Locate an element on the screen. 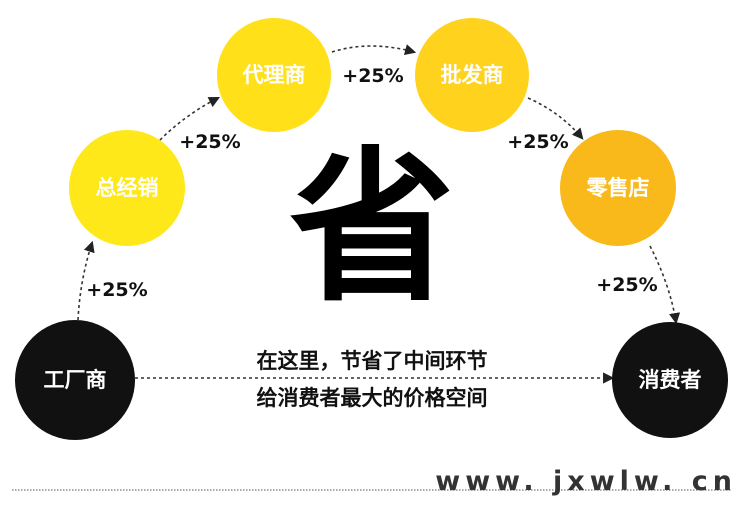 The image size is (750, 523). retailer-circle is located at coordinates (618, 188).